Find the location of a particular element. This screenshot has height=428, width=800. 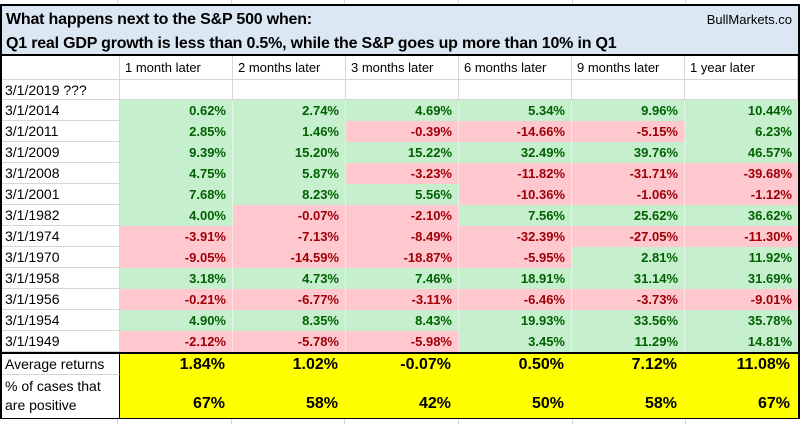

percent-positive-value-cell: 58% is located at coordinates (289, 396).